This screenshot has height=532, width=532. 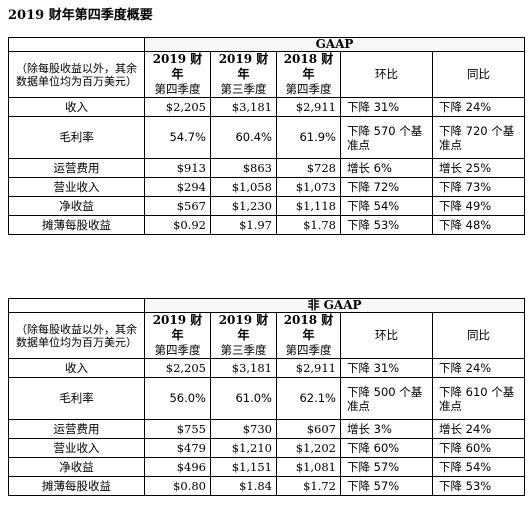 What do you see at coordinates (267, 305) in the screenshot?
I see `section-header-row: 非 GAAP` at bounding box center [267, 305].